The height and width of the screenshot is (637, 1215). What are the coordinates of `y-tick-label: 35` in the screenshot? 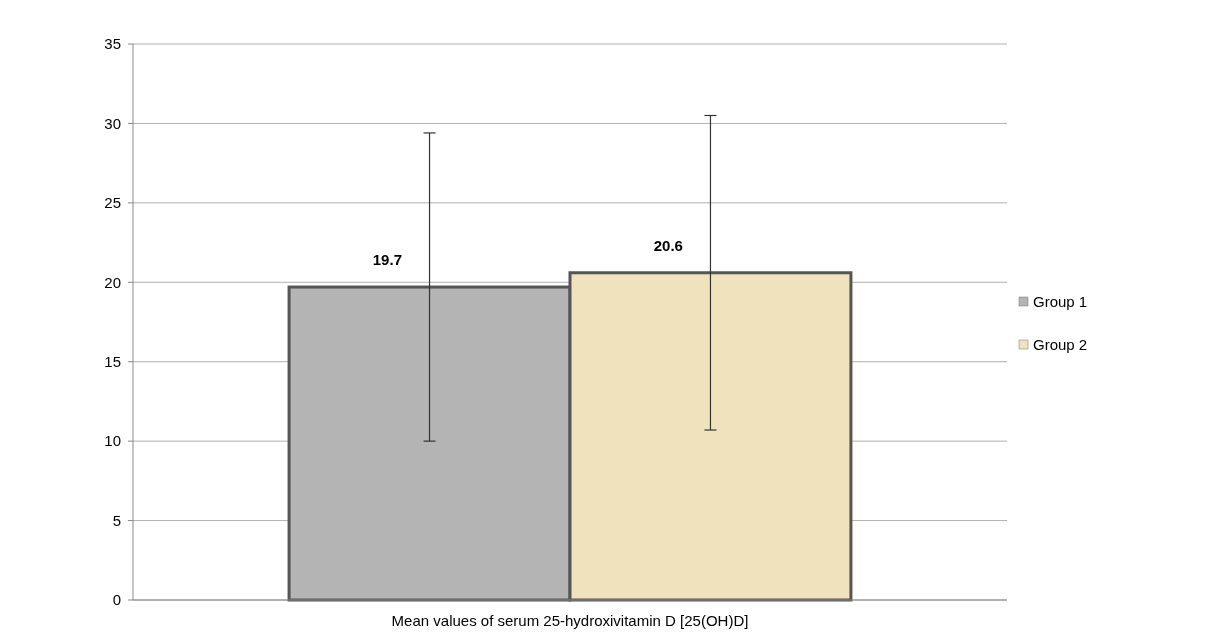 It's located at (112, 44).